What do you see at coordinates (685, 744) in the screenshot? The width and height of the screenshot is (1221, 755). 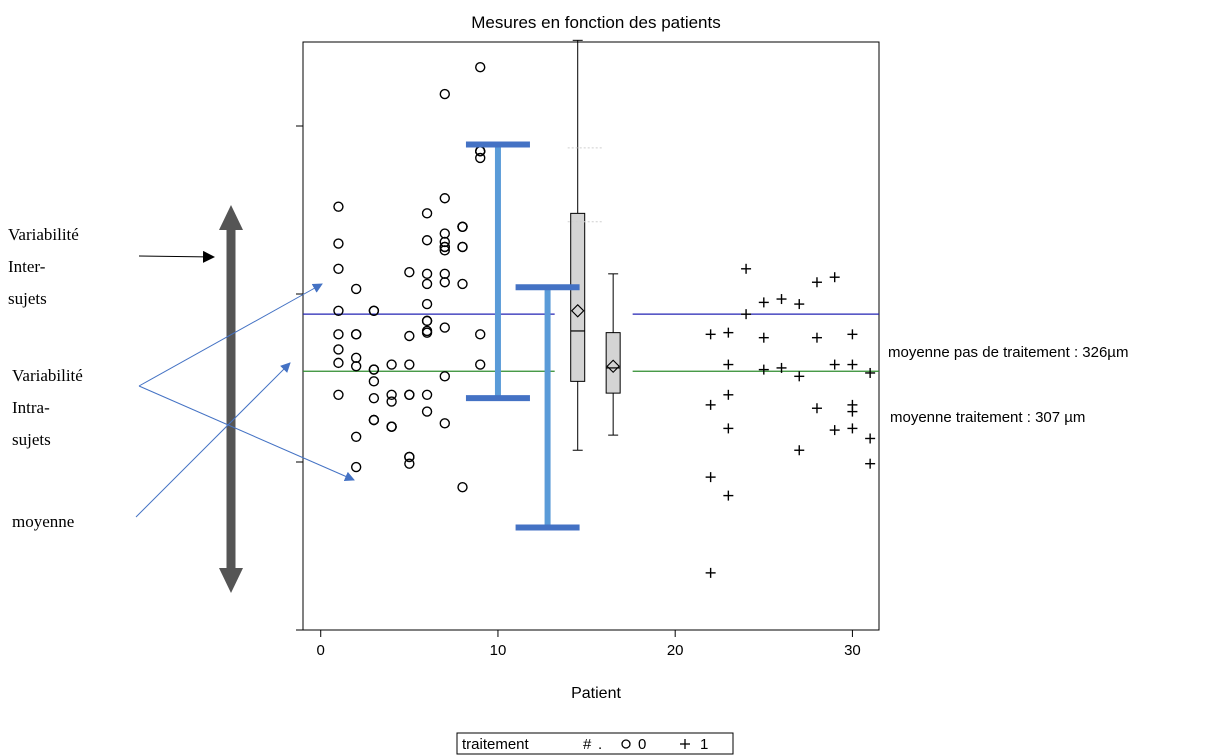 I see `legend-marker-plus` at bounding box center [685, 744].